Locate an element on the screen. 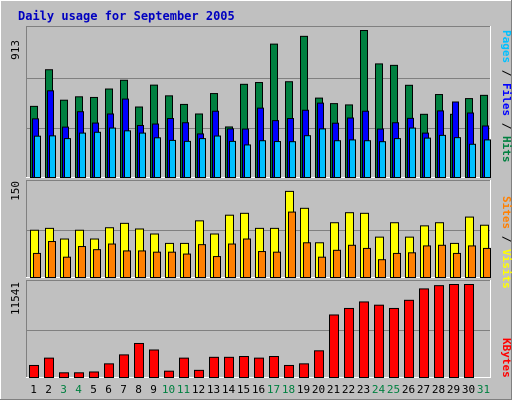  day-label: 12 is located at coordinates (198, 389).